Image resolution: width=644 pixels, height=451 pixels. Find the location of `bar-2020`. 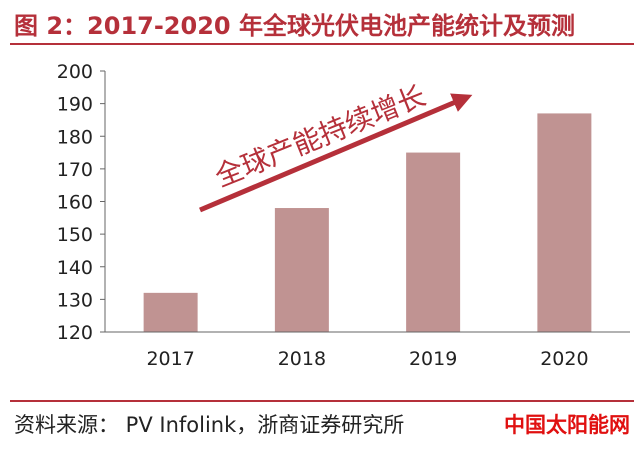

bar-2020 is located at coordinates (564, 222).